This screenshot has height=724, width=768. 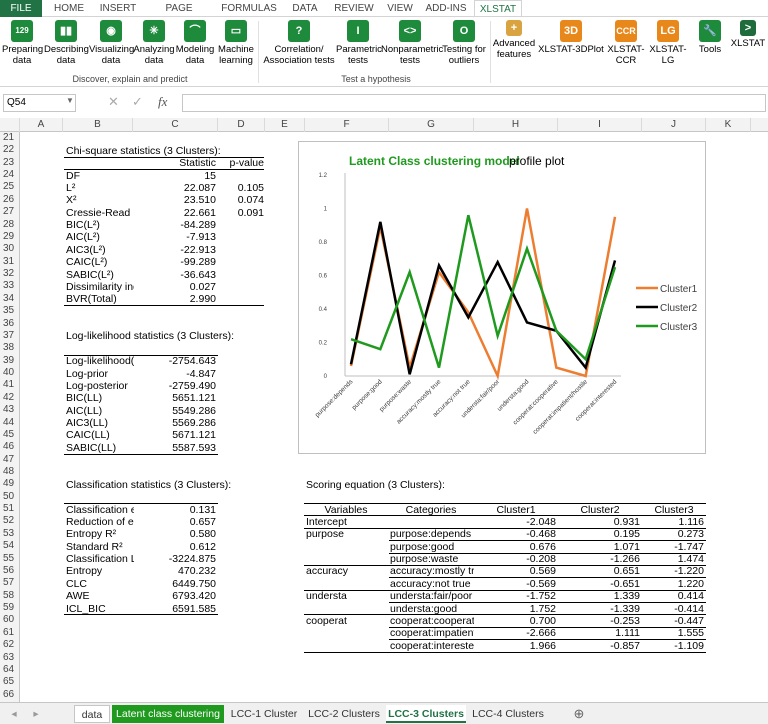 What do you see at coordinates (83, 237) in the screenshot?
I see `table-row-label: AIC(L²)` at bounding box center [83, 237].